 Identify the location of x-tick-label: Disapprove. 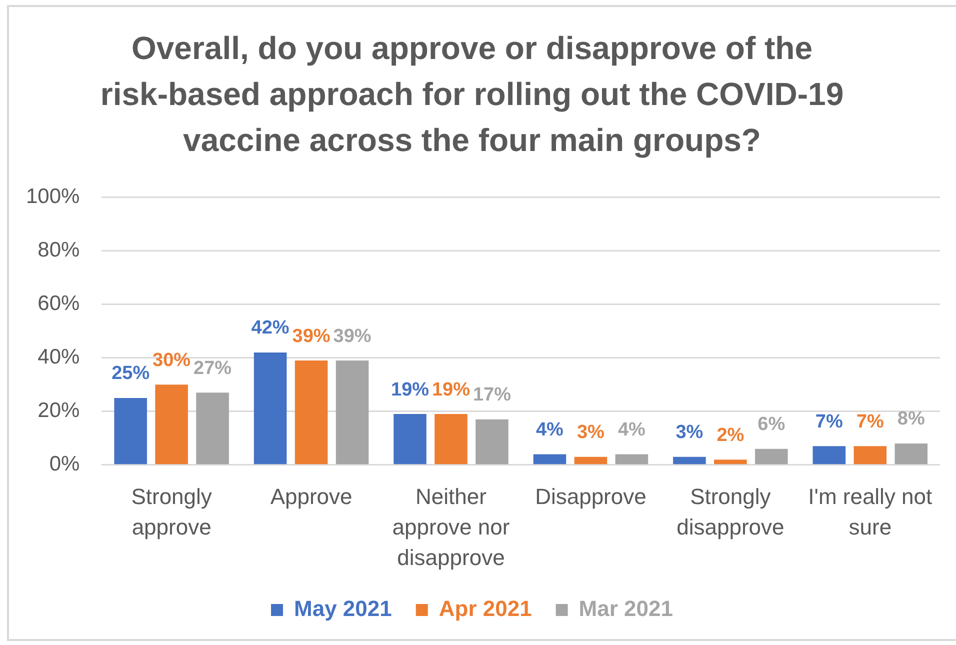
(590, 497).